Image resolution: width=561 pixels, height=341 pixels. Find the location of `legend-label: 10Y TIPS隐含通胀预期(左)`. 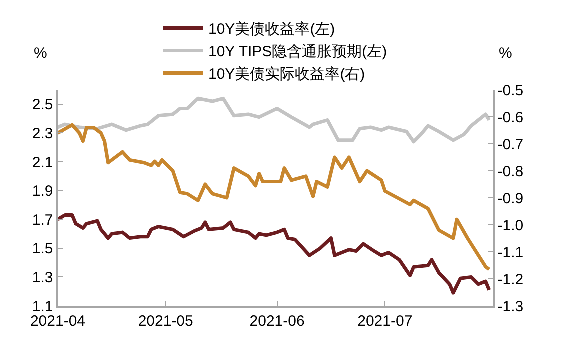

legend-label: 10Y TIPS隐含通胀预期(左) is located at coordinates (298, 52).